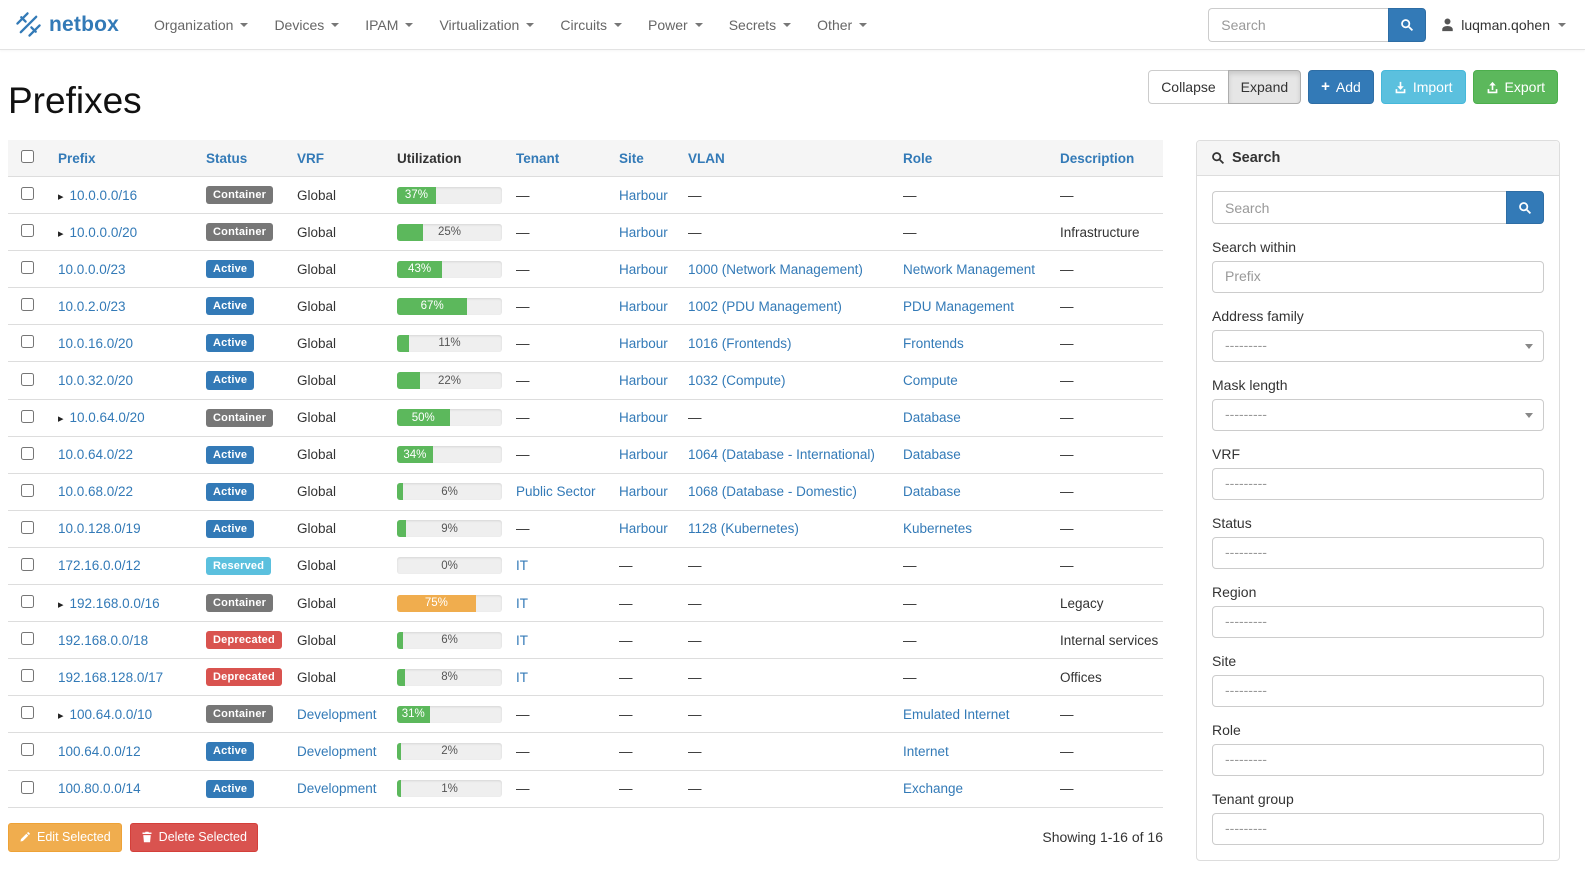 The image size is (1585, 872). Describe the element at coordinates (933, 789) in the screenshot. I see `role-link: Exchange` at that location.